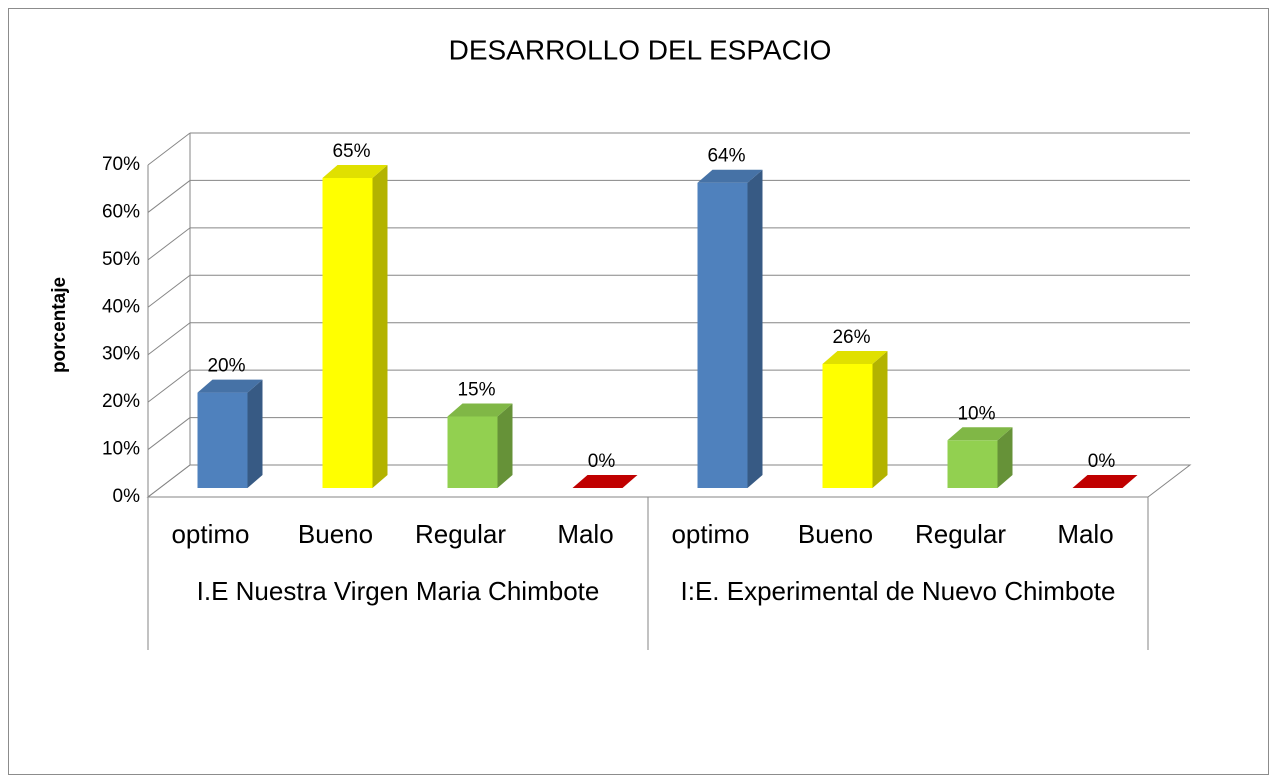 The height and width of the screenshot is (783, 1277). Describe the element at coordinates (121, 211) in the screenshot. I see `y-tick-label: 60%` at that location.